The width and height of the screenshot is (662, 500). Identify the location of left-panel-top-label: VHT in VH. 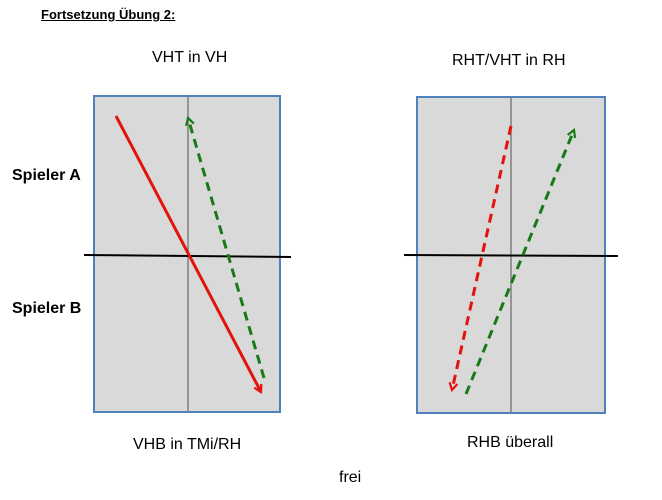
(190, 57).